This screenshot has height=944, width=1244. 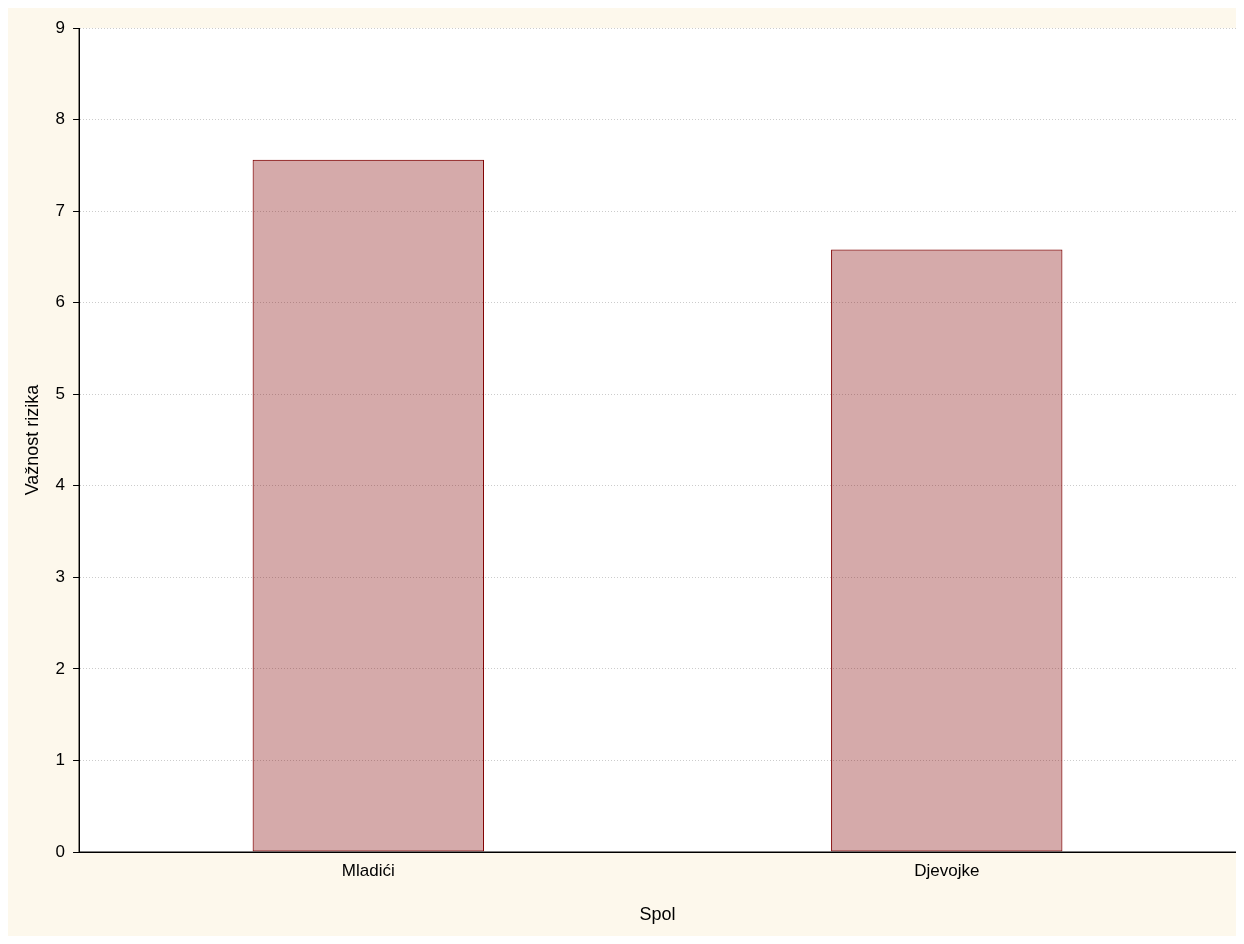 What do you see at coordinates (368, 870) in the screenshot?
I see `x-tick-label: Mladići` at bounding box center [368, 870].